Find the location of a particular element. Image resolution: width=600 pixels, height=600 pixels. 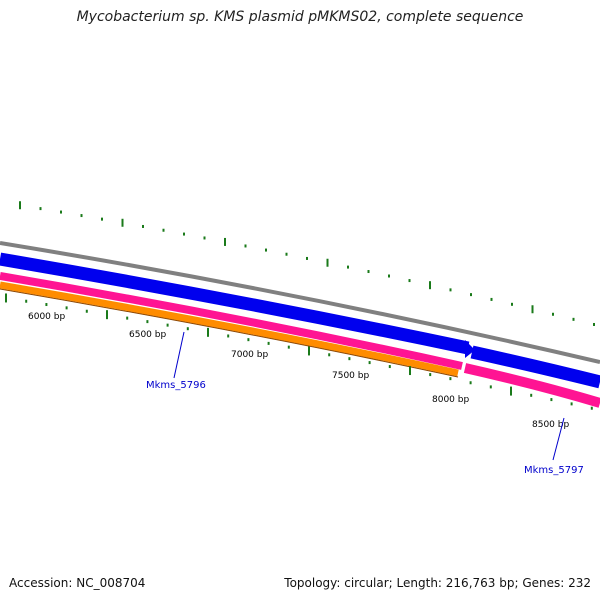

orange-track-edge is located at coordinates (229, 333).